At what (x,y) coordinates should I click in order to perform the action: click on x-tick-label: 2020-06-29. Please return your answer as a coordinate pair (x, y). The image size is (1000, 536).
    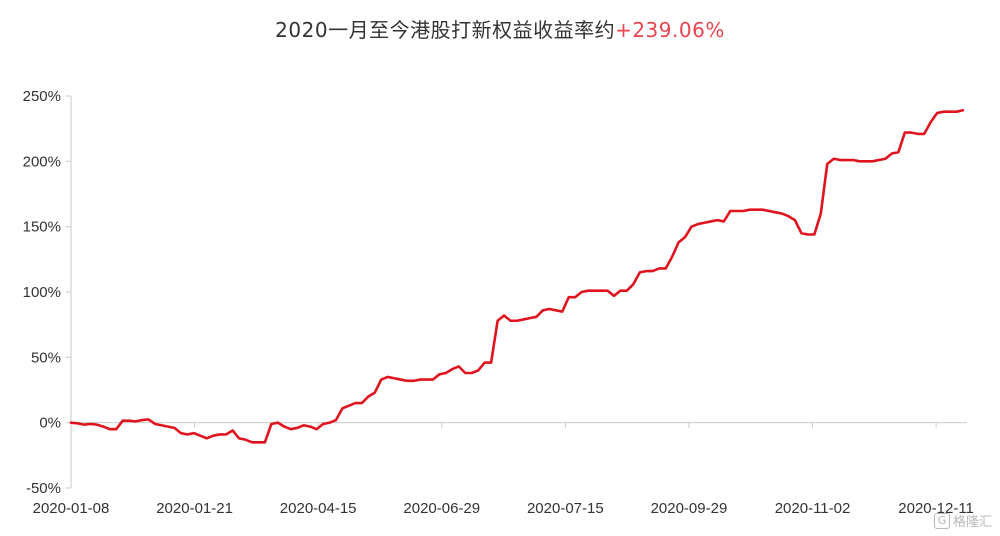
    Looking at the image, I should click on (441, 508).